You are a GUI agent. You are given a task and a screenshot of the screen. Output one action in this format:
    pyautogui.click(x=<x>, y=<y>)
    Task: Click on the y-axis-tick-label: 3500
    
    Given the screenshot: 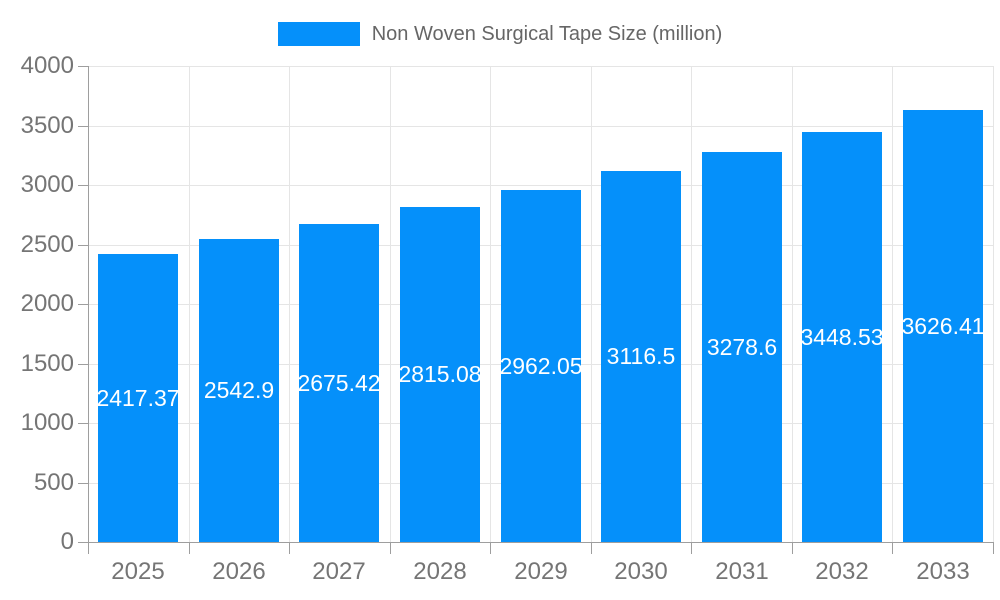 What is the action you would take?
    pyautogui.click(x=47, y=125)
    